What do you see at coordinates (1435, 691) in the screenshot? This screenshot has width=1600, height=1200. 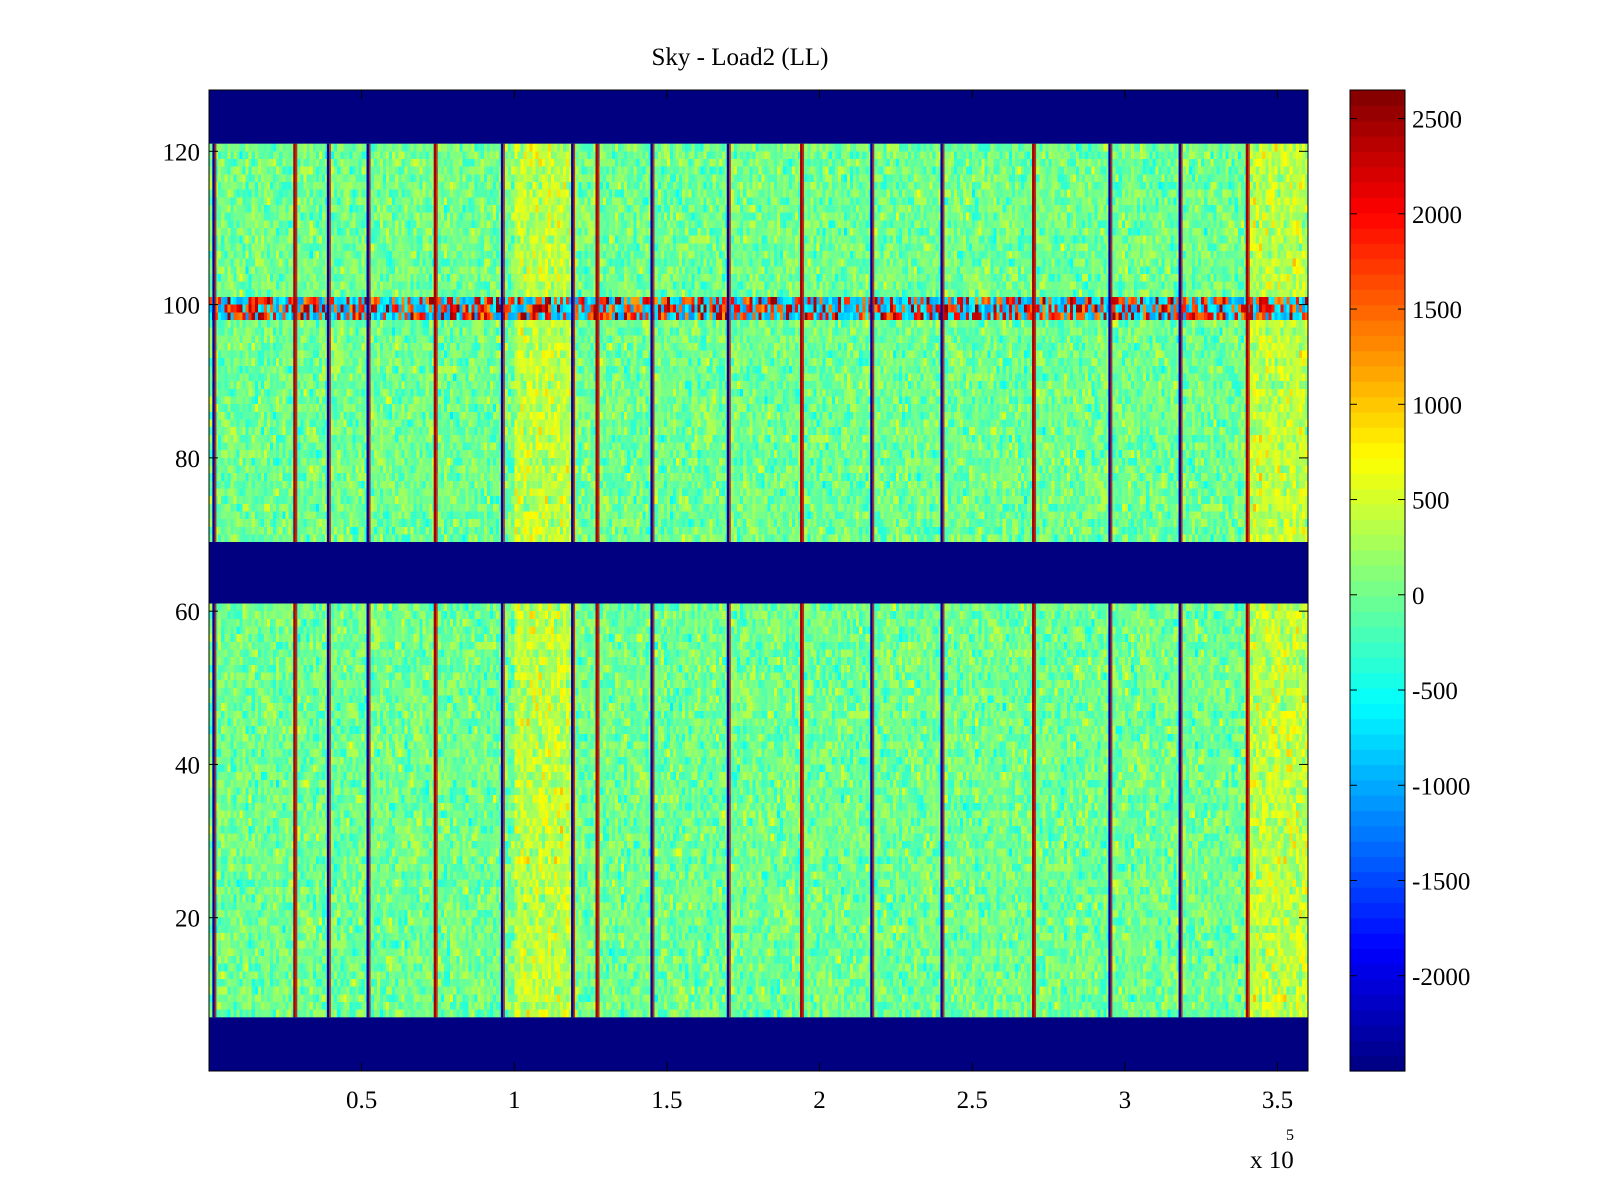 I see `colorbar-tick-label: -500` at bounding box center [1435, 691].